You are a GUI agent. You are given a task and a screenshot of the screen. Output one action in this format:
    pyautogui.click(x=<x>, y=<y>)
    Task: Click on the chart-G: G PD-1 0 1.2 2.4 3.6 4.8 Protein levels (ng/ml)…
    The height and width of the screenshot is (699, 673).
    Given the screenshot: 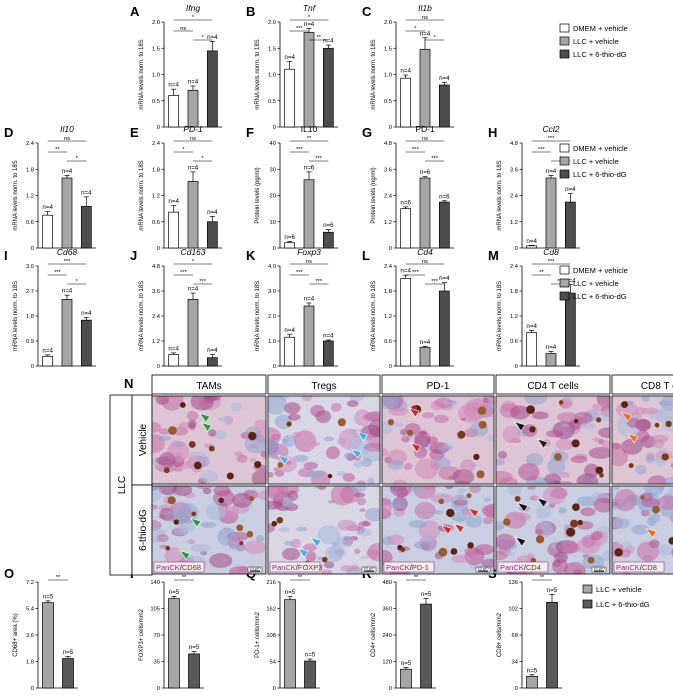 What is the action you would take?
    pyautogui.click(x=408, y=188)
    